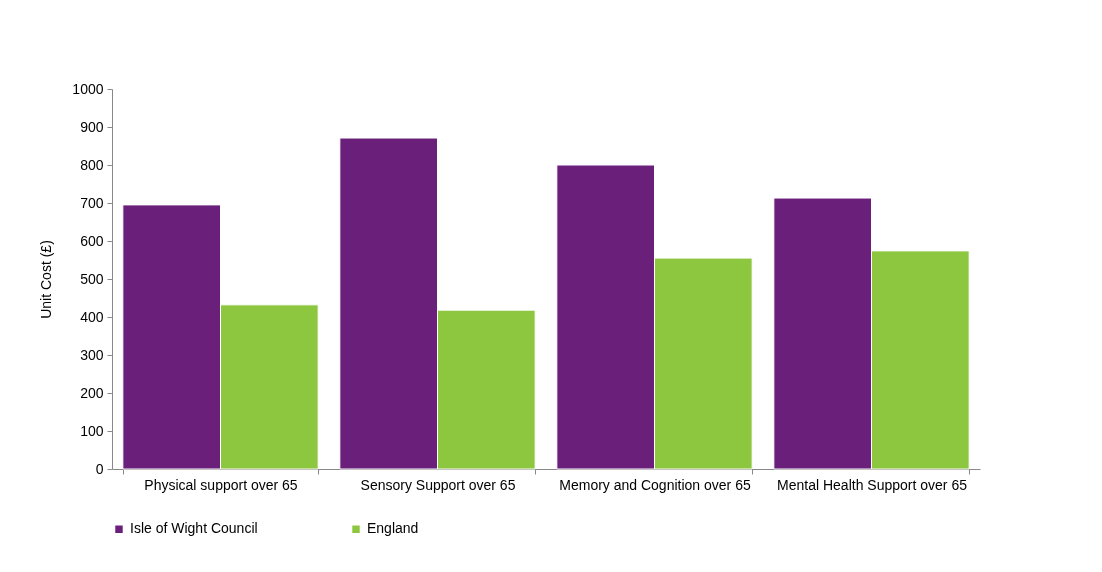  Describe the element at coordinates (46, 279) in the screenshot. I see `y-axis-title: Unit Cost (£)` at that location.